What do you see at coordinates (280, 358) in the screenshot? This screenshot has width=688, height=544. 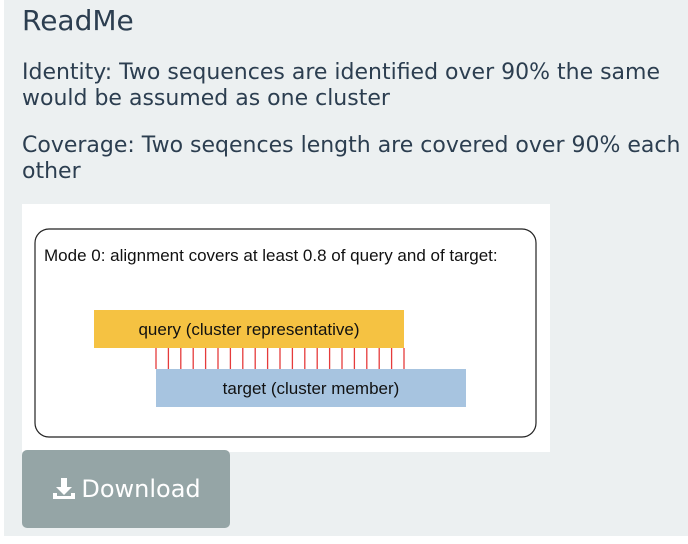 I see `alignment-links` at bounding box center [280, 358].